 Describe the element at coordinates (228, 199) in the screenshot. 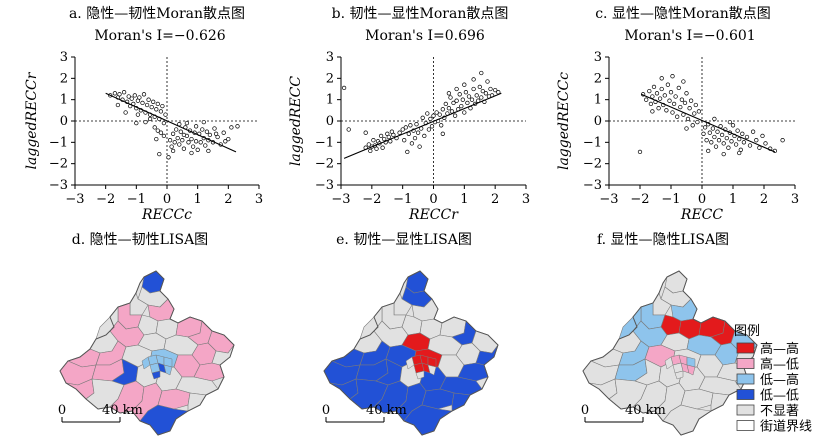

I see `x-tick-label: 2` at that location.